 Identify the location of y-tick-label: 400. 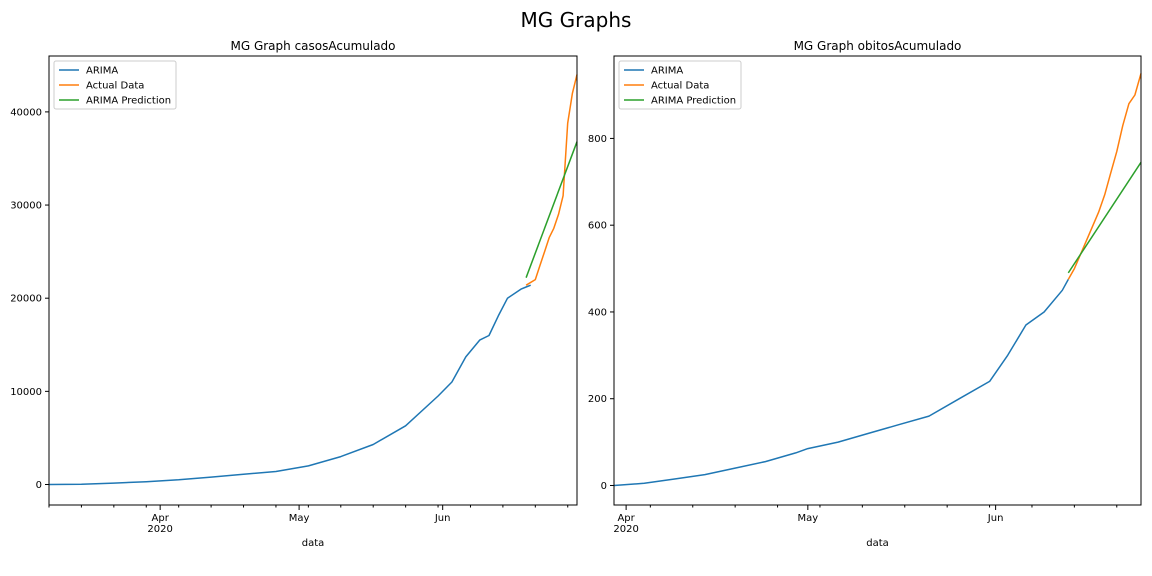
(597, 312).